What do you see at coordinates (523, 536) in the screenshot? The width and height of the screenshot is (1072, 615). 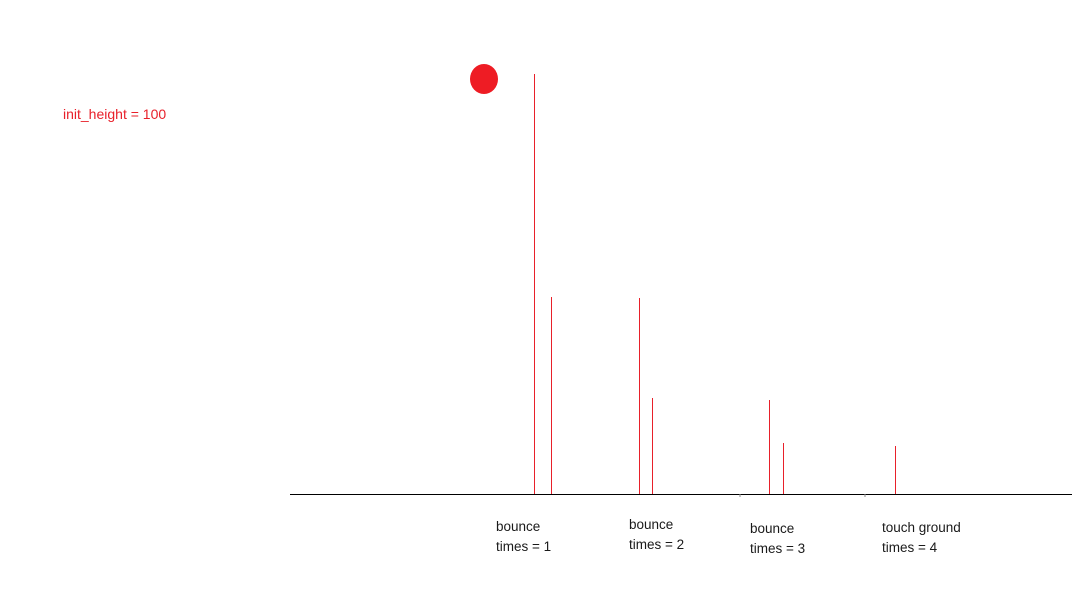 I see `caption-bounce-1: bounce times = 1` at bounding box center [523, 536].